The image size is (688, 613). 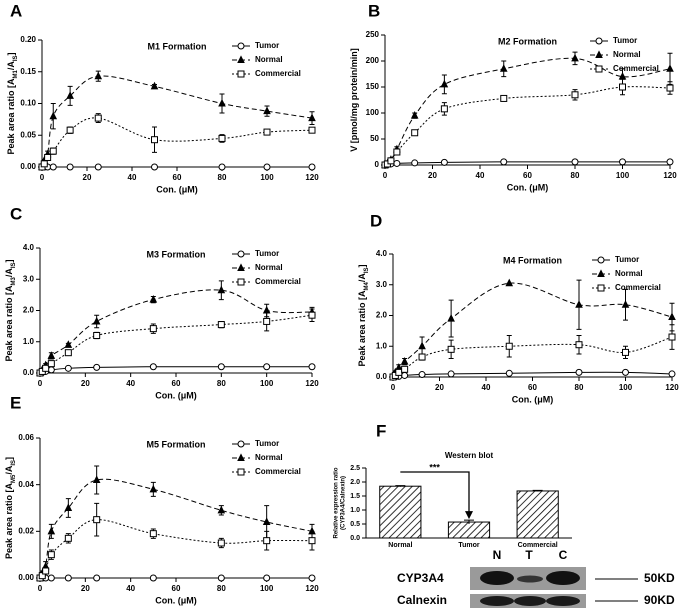 I want to click on x-tick-label: 120, so click(x=312, y=383).